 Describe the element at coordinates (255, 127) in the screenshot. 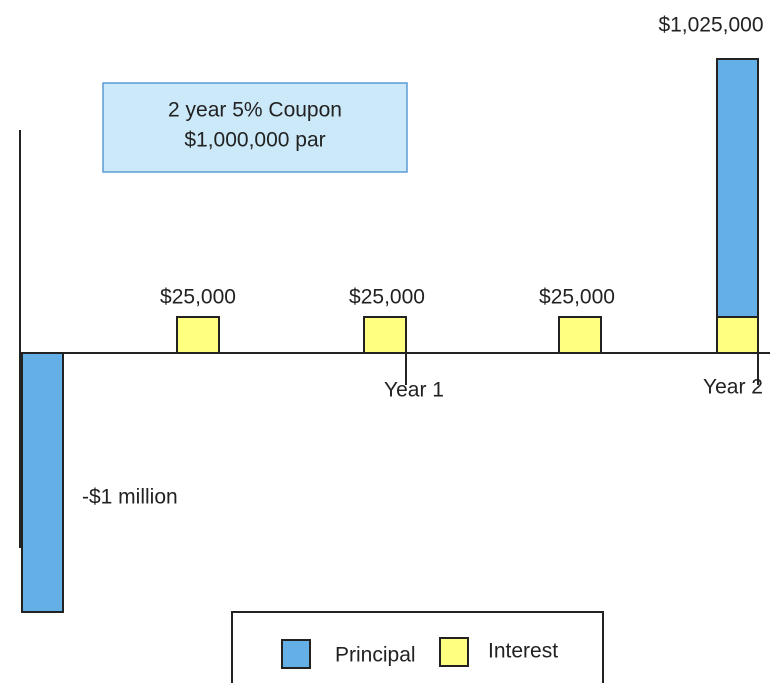

I see `info-box` at that location.